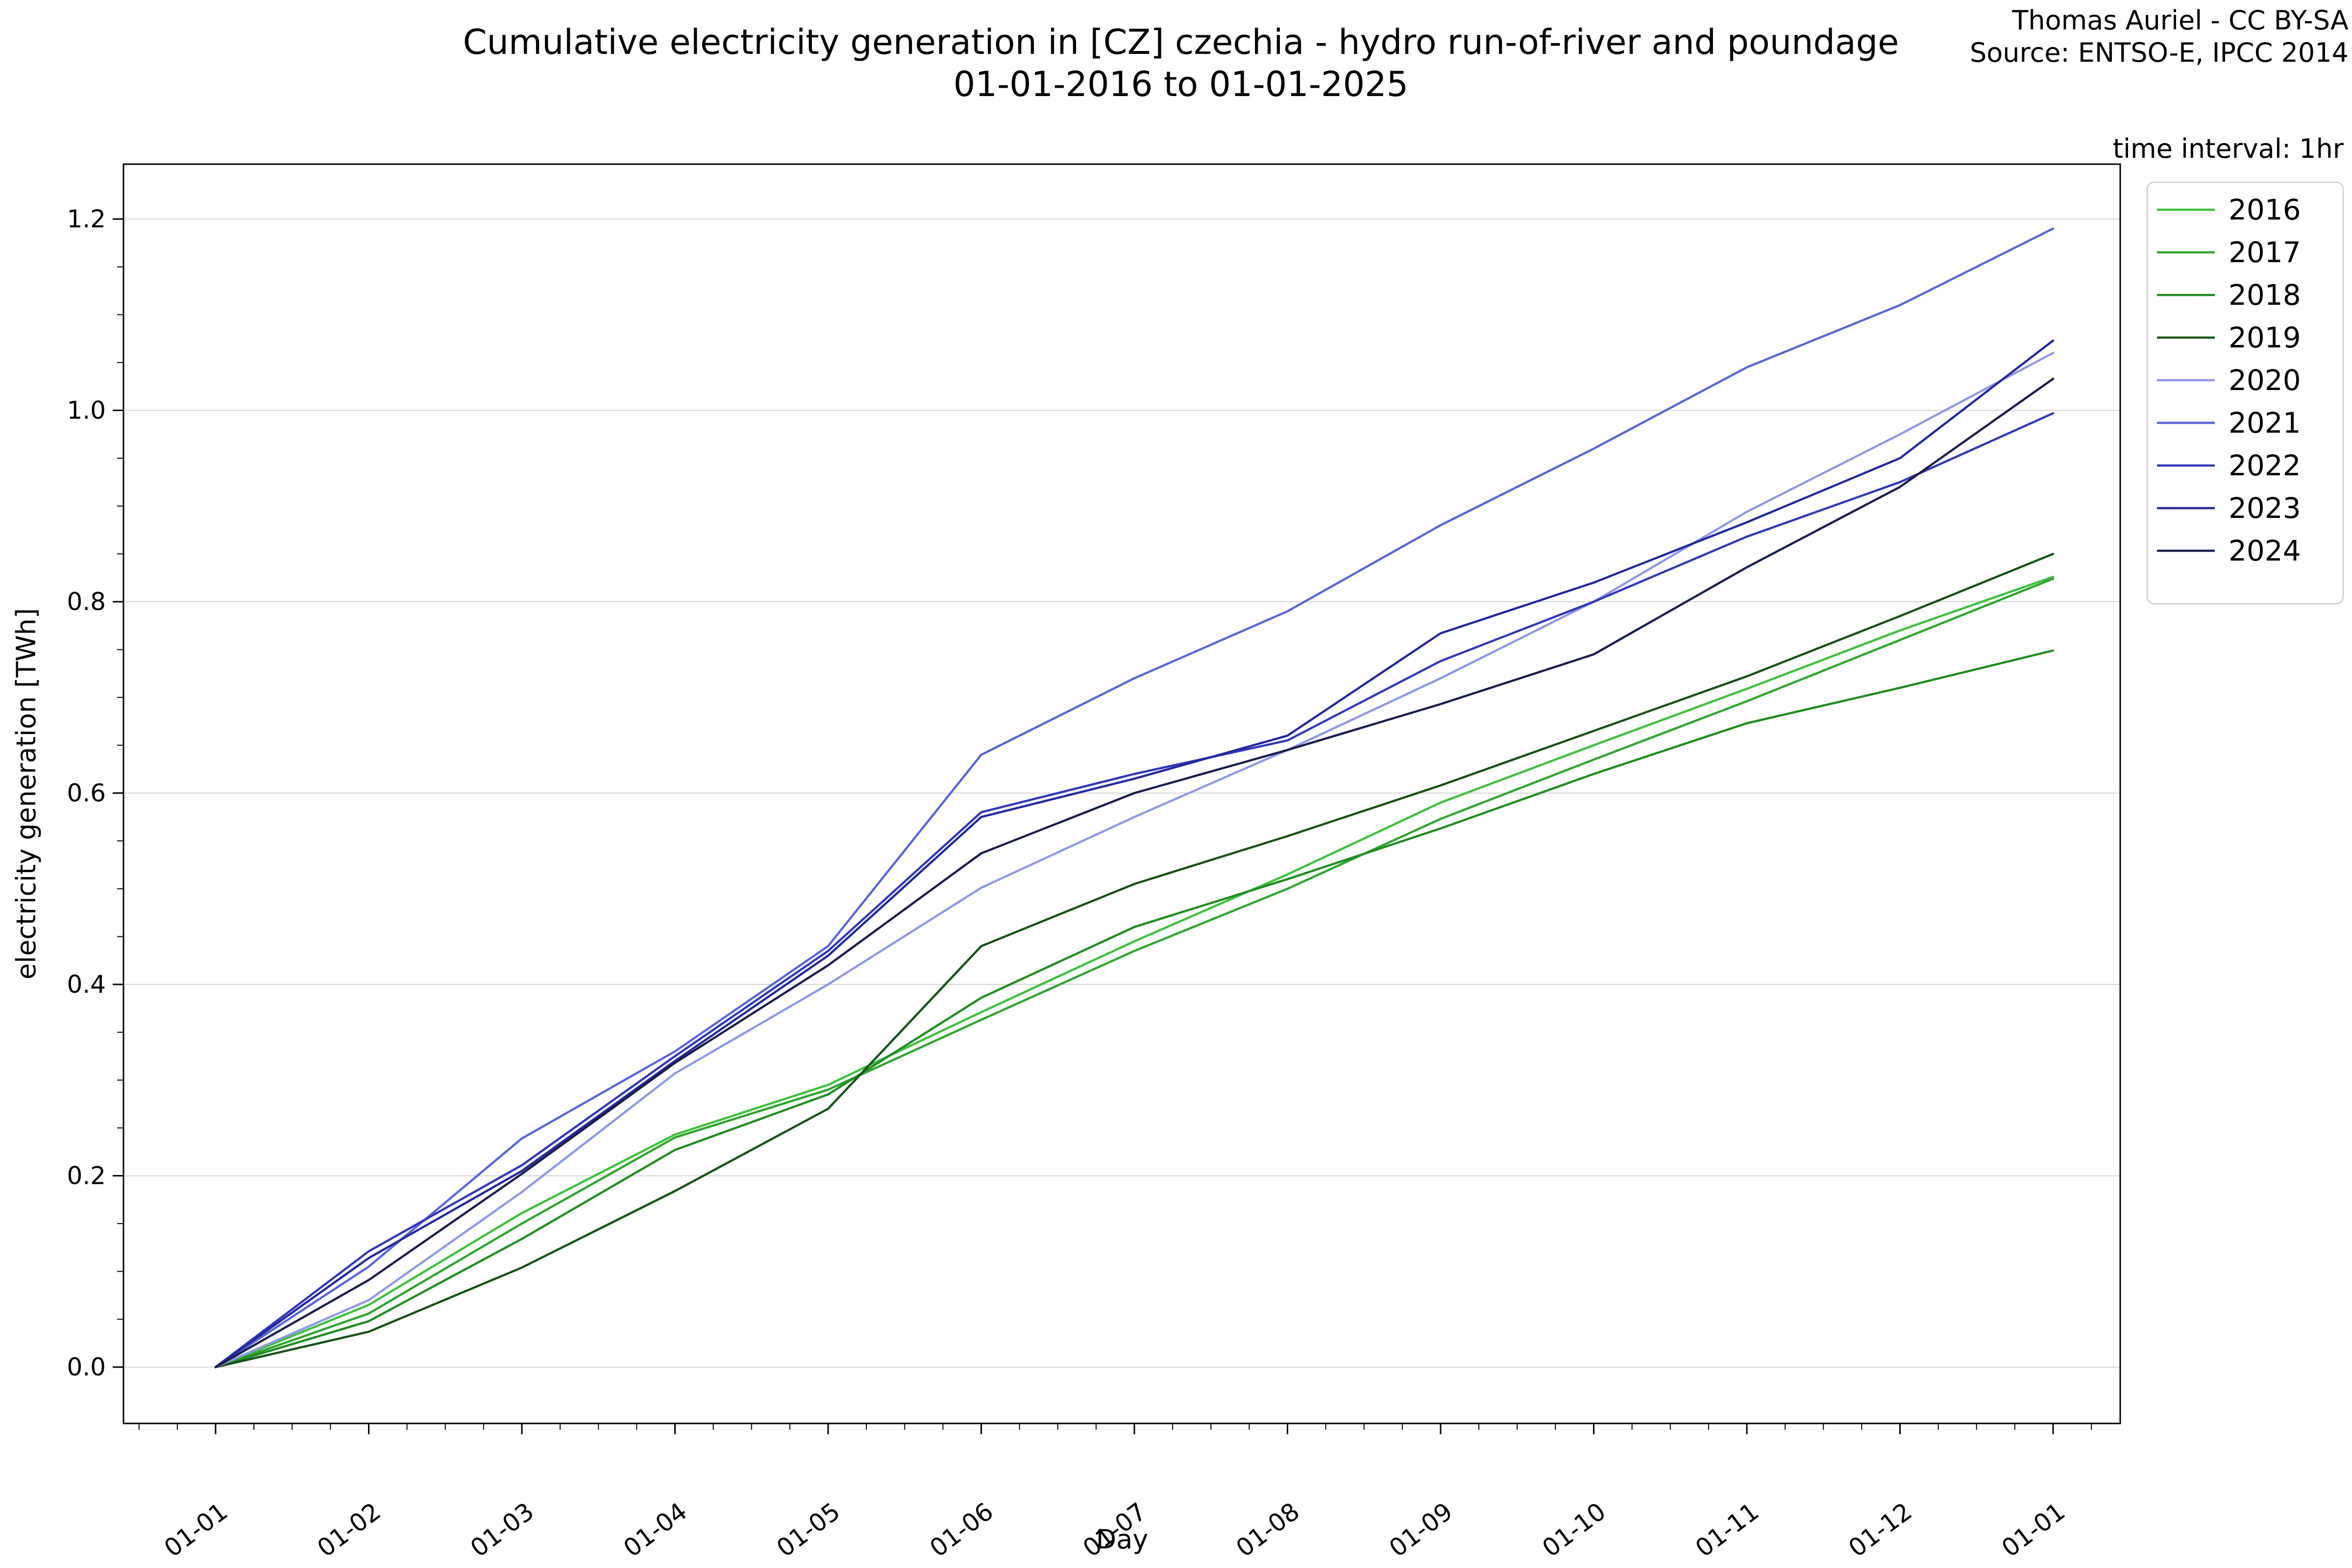 The width and height of the screenshot is (2352, 1568). I want to click on legend-item: 2016, so click(2229, 209).